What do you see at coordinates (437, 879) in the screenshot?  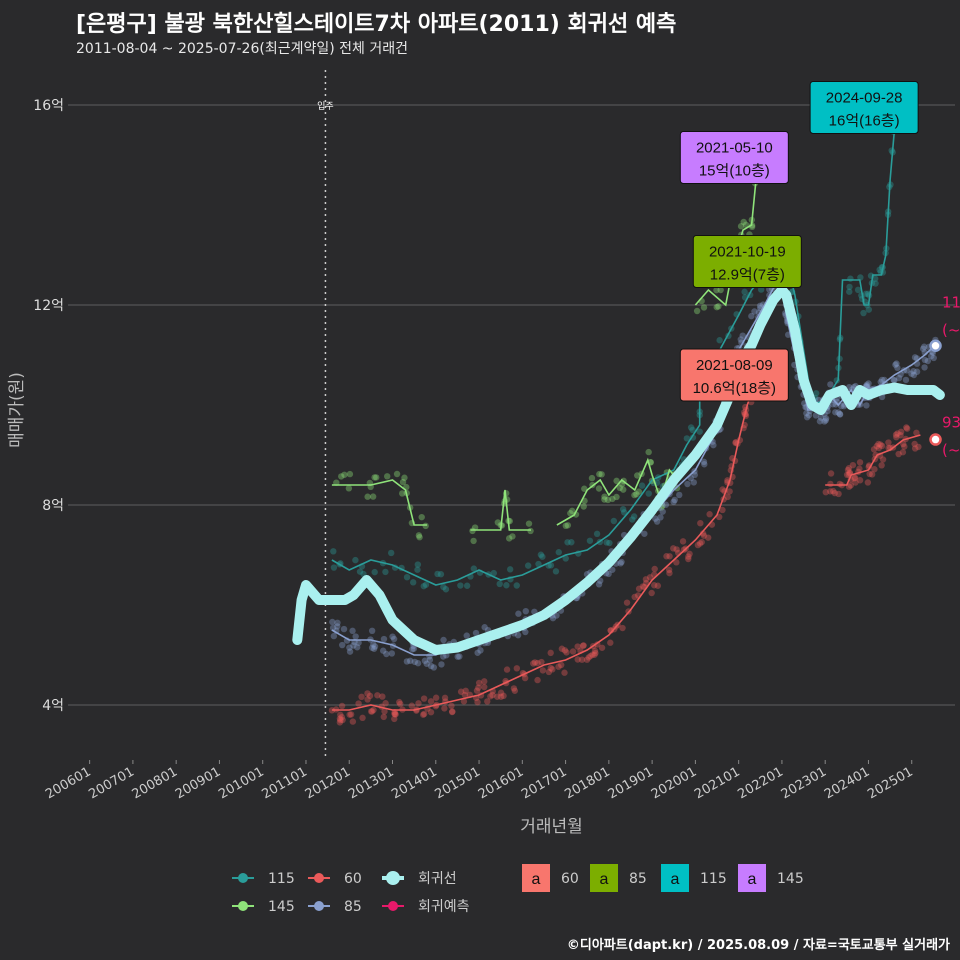 I see `legend-label: 회귀선` at bounding box center [437, 879].